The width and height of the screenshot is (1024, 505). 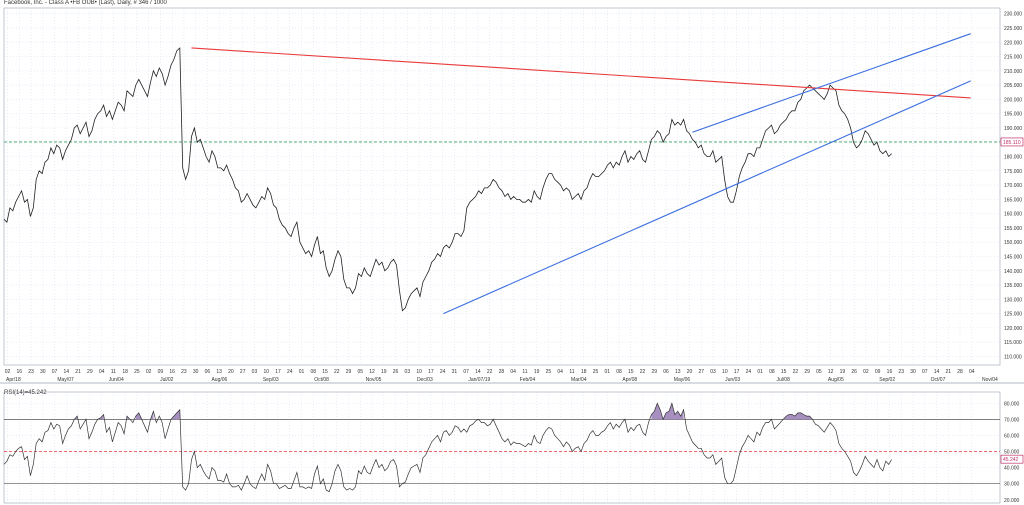 I want to click on y-tick-label: 210.000, so click(x=1013, y=72).